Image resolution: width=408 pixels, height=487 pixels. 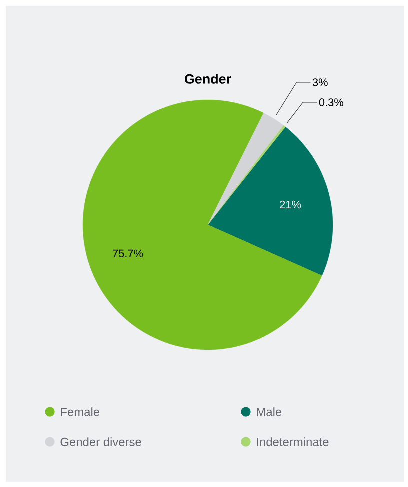 What do you see at coordinates (80, 412) in the screenshot?
I see `legend-label: Female` at bounding box center [80, 412].